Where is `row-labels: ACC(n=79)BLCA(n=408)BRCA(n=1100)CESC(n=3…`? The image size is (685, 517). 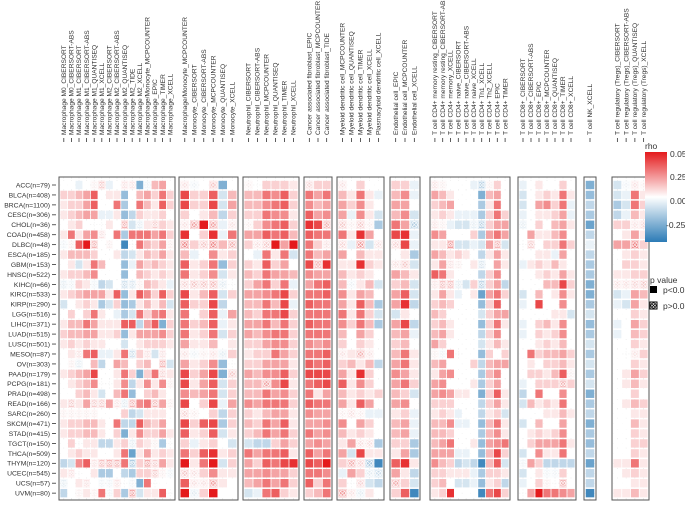 row-labels: ACC(n=79)BLCA(n=408)BRCA(n=1100)CESC(n=3… is located at coordinates (30, 340).